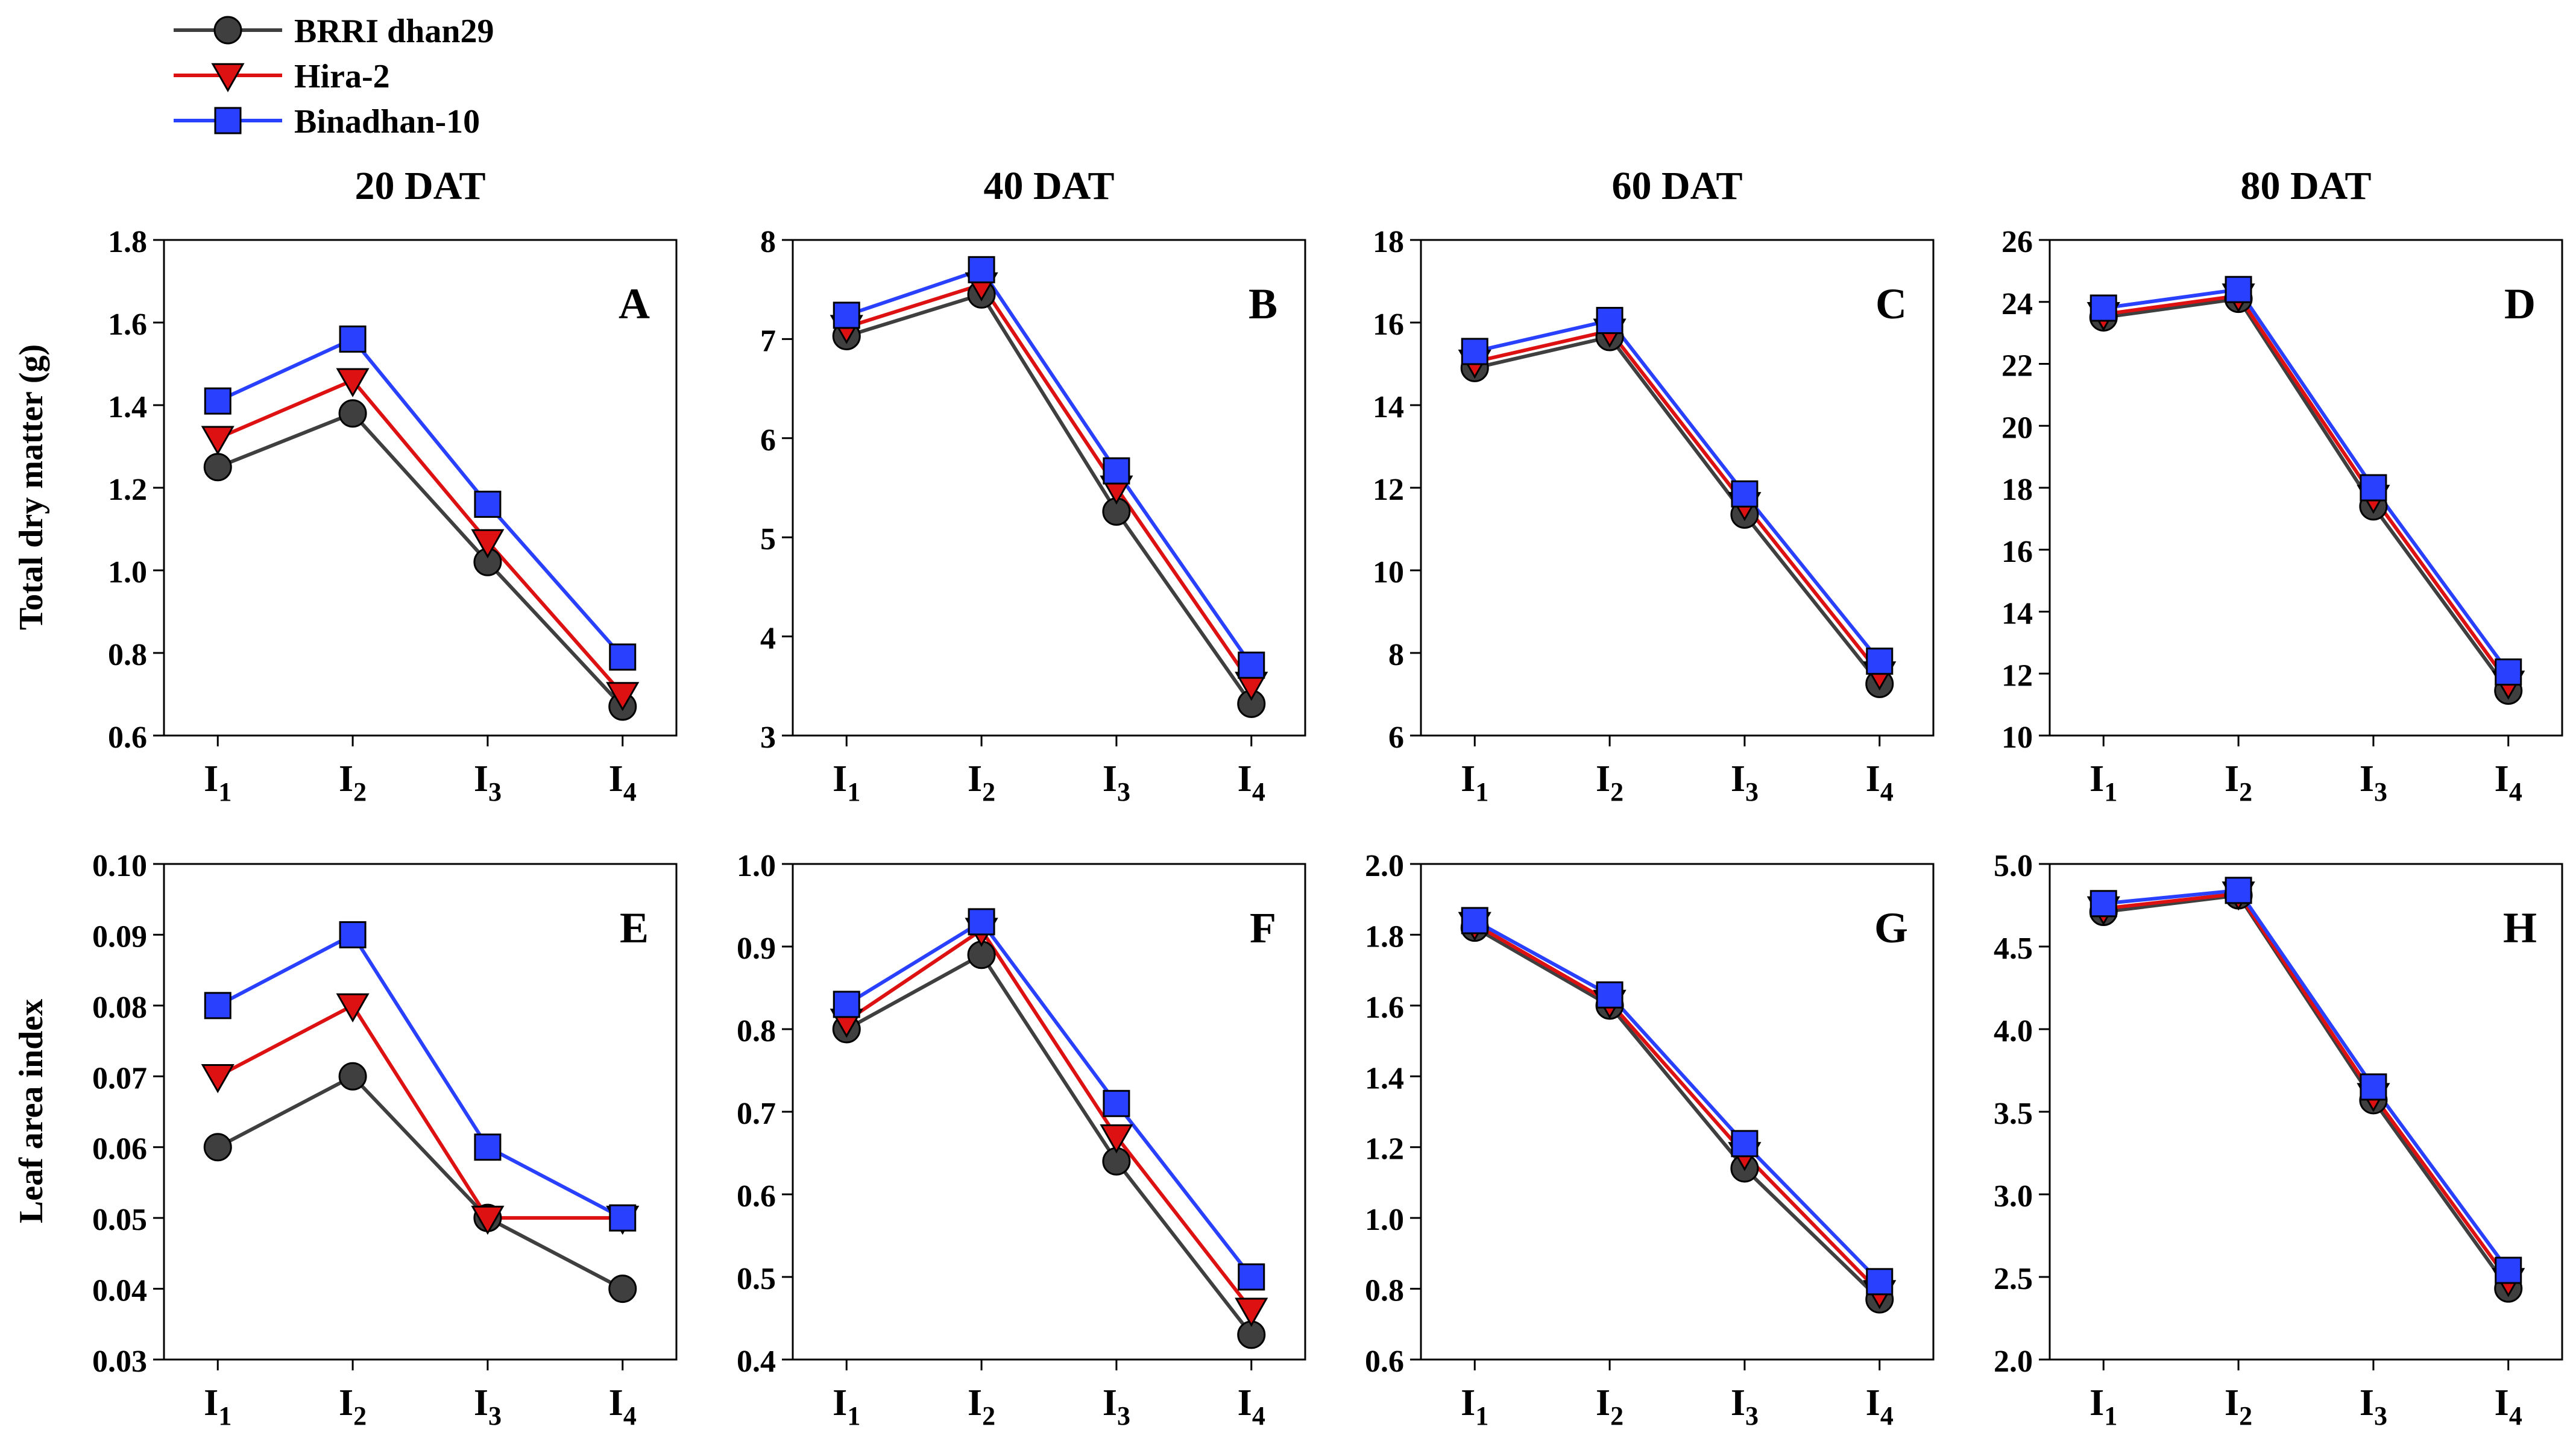 The width and height of the screenshot is (2576, 1456). I want to click on y-tick-label: 0.04, so click(119, 1291).